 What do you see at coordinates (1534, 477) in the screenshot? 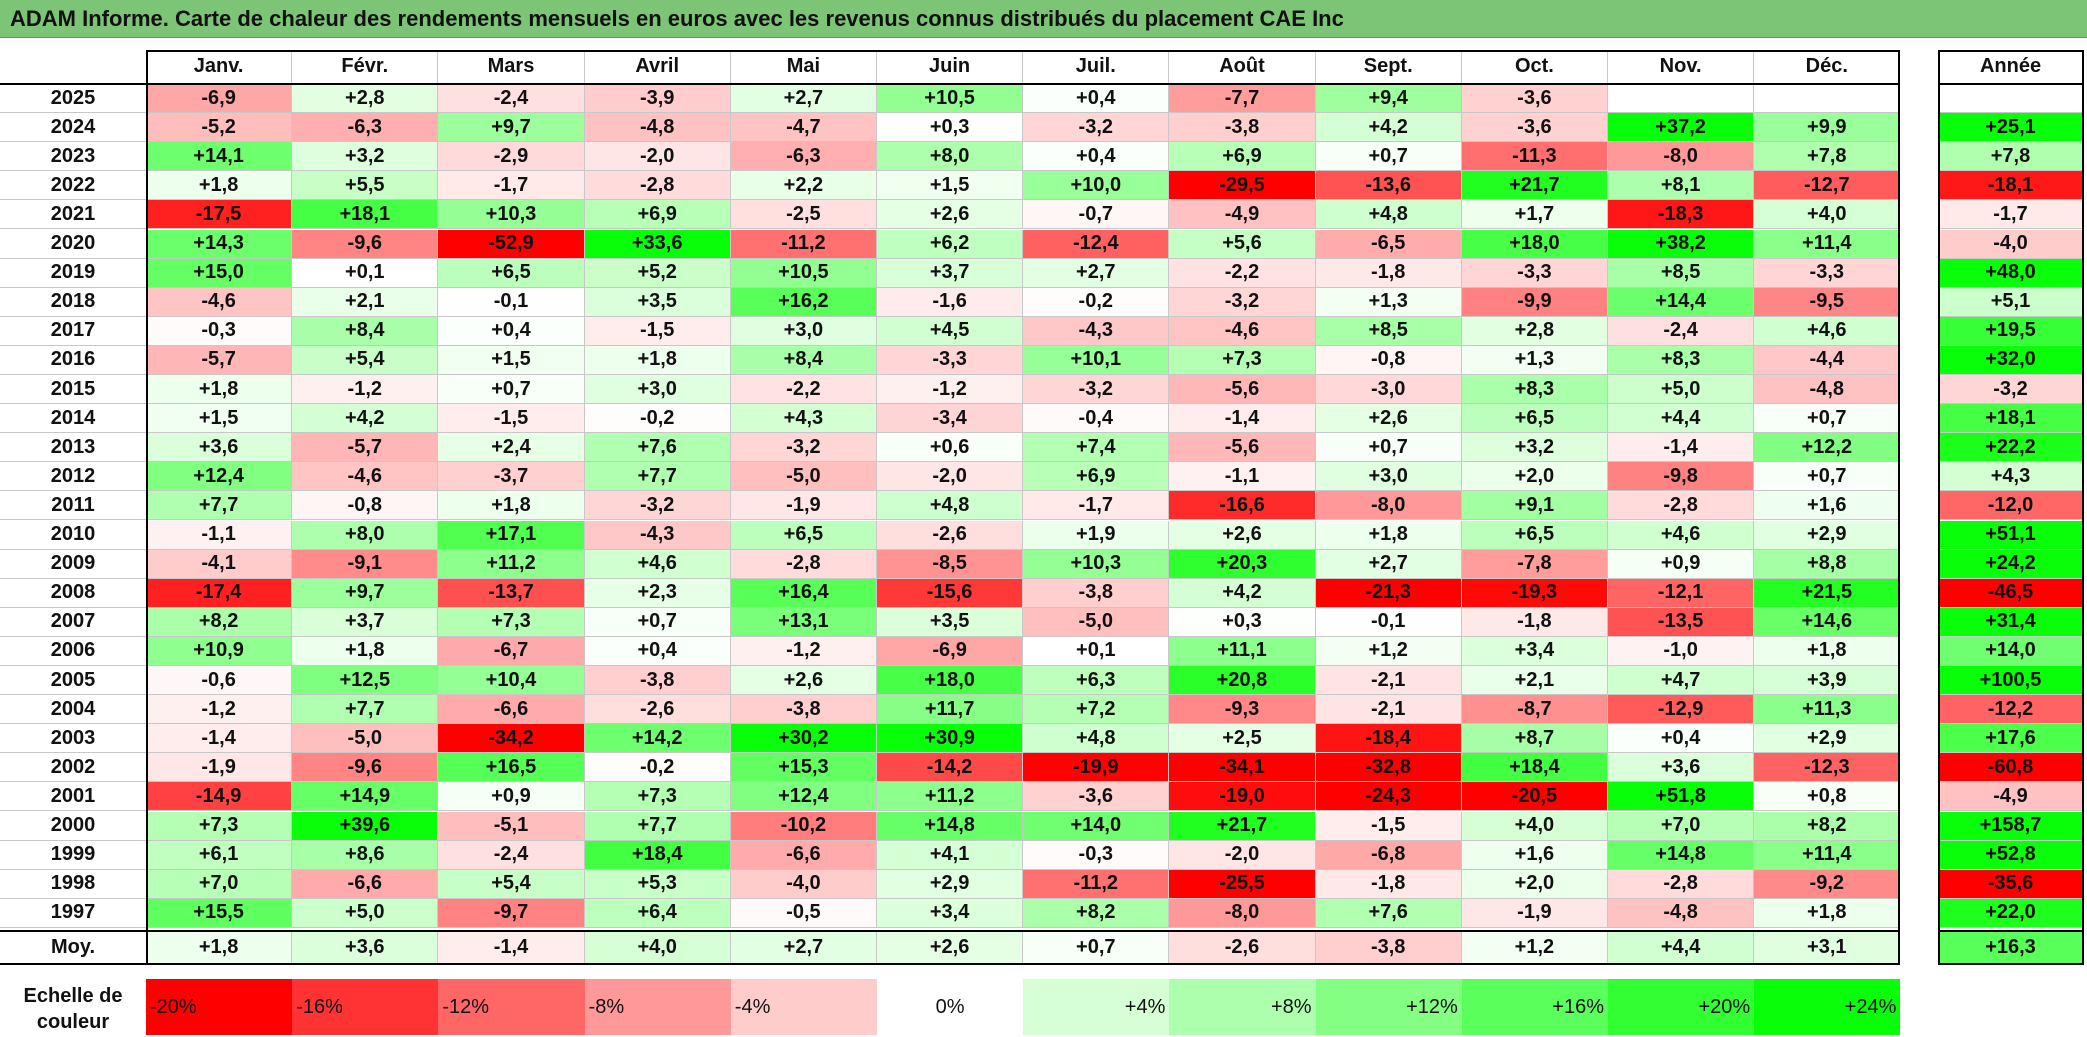
I see `heatmap-cell: +2,0` at bounding box center [1534, 477].